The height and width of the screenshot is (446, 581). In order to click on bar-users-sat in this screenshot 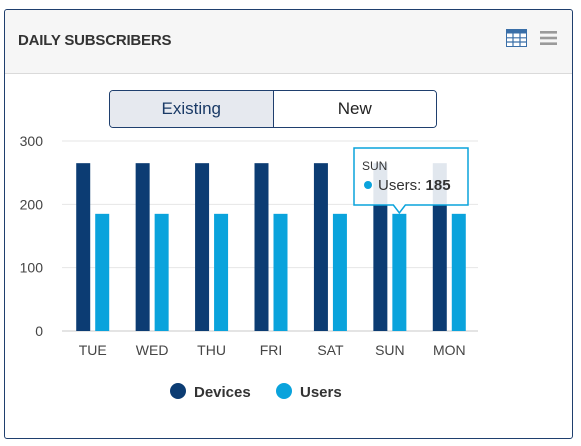, I will do `click(339, 272)`.